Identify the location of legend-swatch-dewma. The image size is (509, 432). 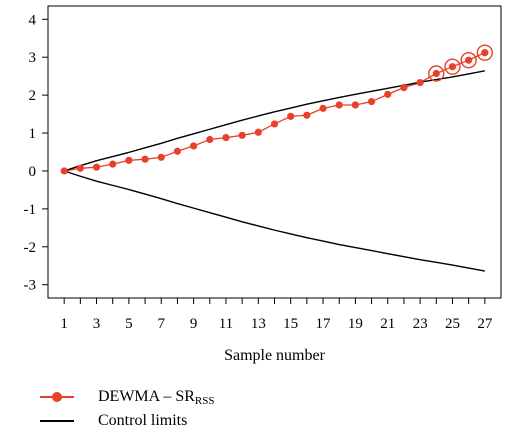
(57, 397).